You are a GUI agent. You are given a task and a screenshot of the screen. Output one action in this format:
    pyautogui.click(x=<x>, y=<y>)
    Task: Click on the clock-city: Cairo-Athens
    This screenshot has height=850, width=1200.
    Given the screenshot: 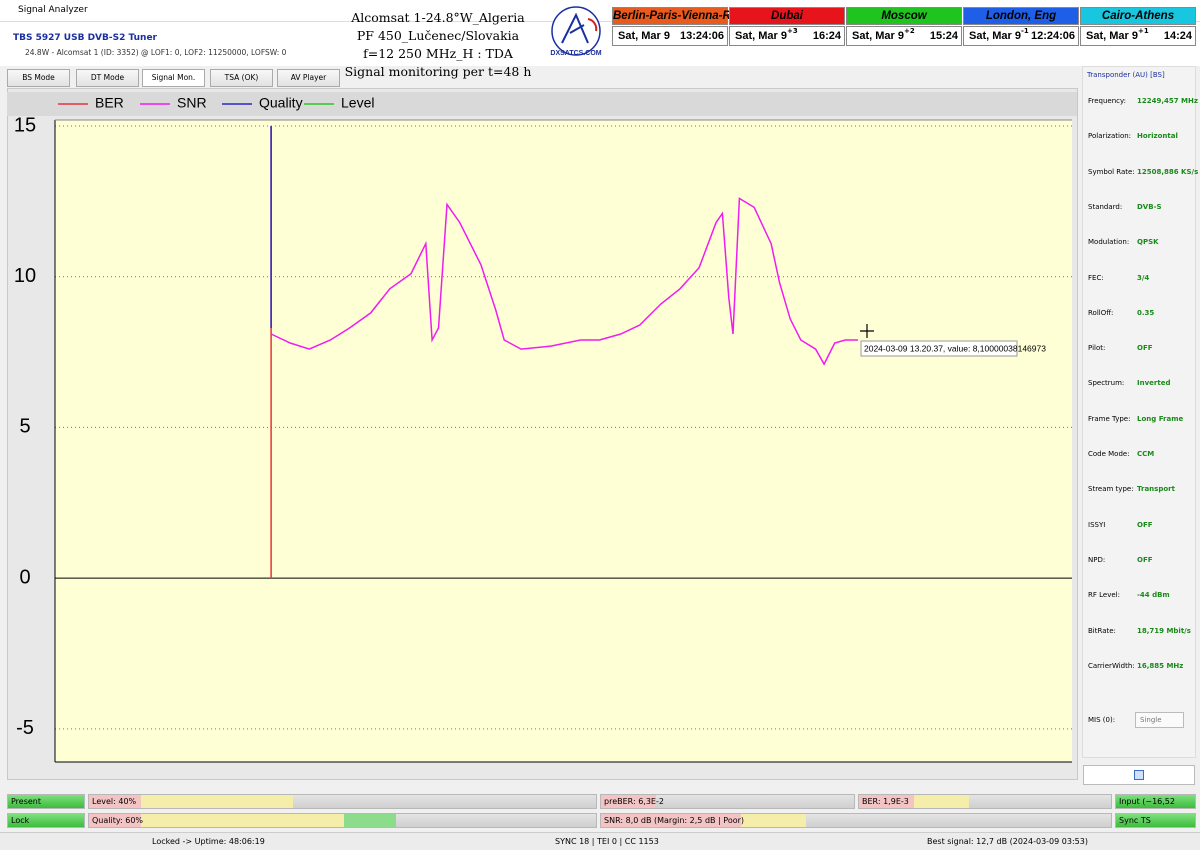 What is the action you would take?
    pyautogui.click(x=1138, y=16)
    